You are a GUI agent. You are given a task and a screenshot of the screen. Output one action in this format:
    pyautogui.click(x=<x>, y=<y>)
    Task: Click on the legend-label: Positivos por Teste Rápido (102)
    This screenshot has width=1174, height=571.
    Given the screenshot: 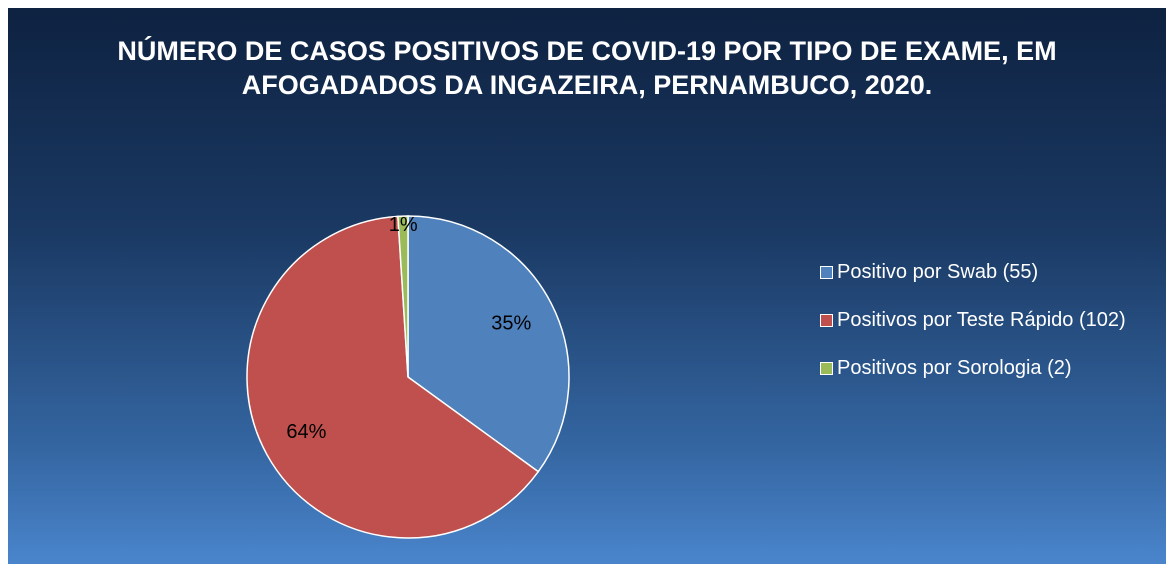 What is the action you would take?
    pyautogui.click(x=981, y=320)
    